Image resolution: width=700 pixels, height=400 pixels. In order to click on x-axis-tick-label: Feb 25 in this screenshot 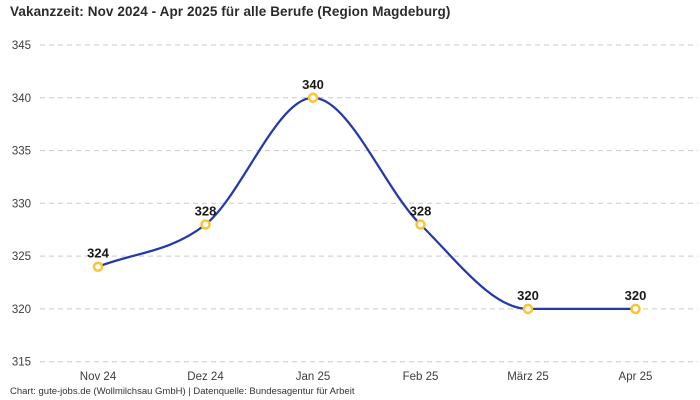, I will do `click(421, 377)`.